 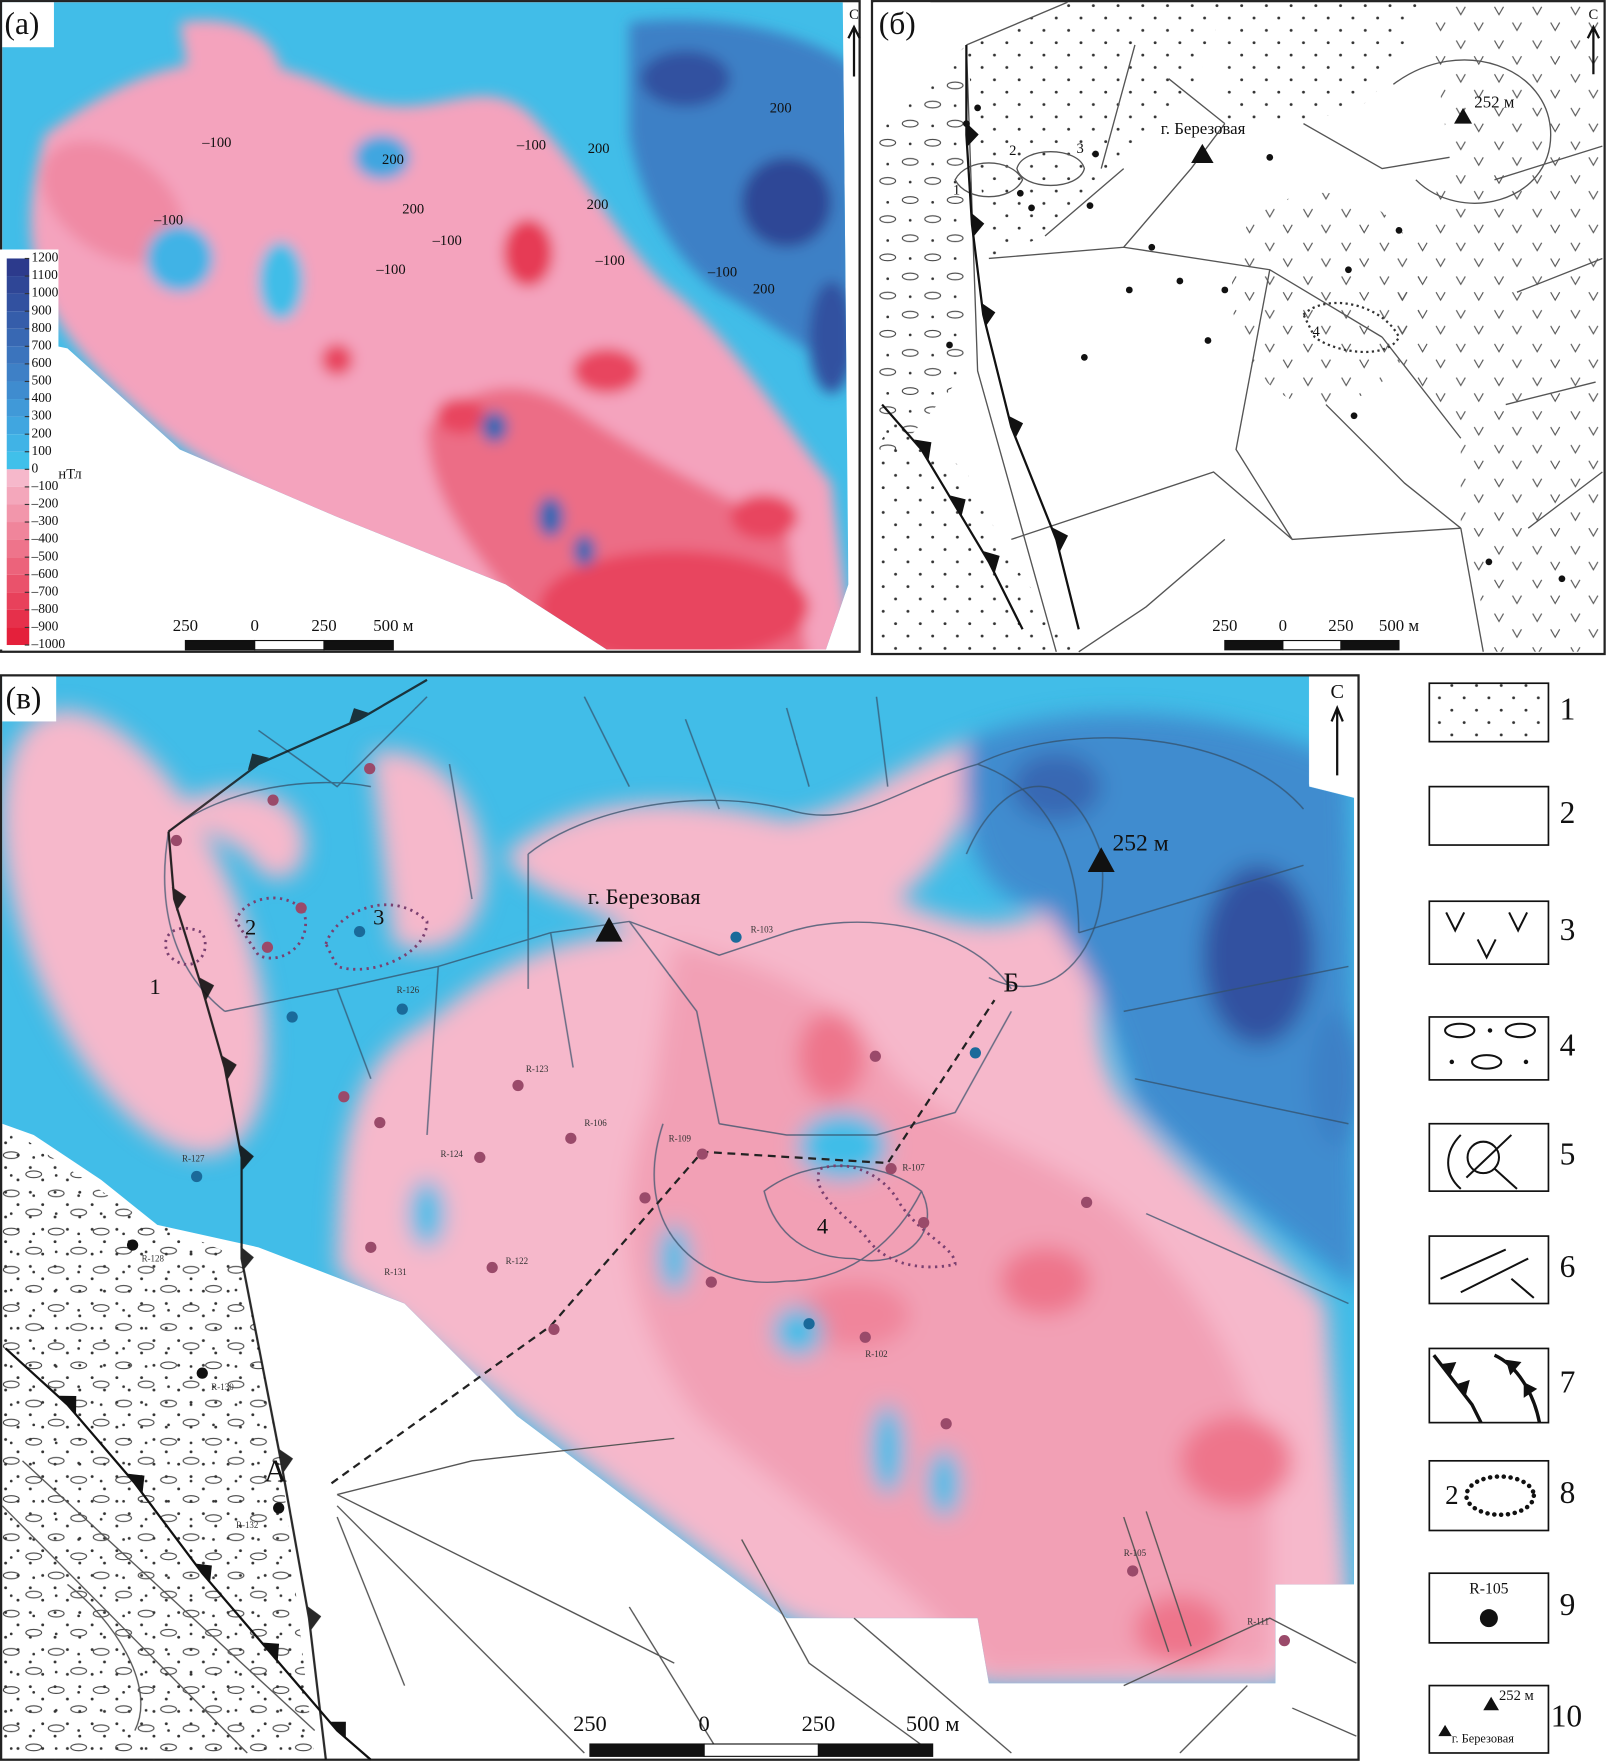 What do you see at coordinates (1568, 1154) in the screenshot?
I see `legend-number: 5` at bounding box center [1568, 1154].